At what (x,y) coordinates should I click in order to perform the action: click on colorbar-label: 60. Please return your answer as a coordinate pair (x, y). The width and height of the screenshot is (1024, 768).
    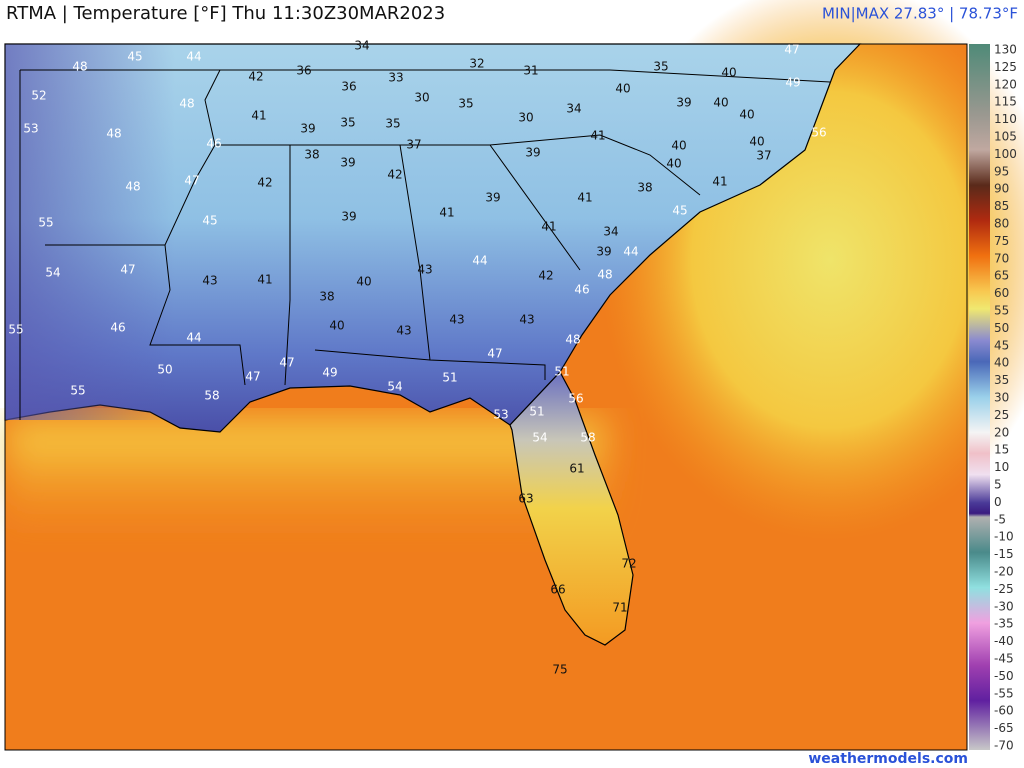
    Looking at the image, I should click on (1001, 293).